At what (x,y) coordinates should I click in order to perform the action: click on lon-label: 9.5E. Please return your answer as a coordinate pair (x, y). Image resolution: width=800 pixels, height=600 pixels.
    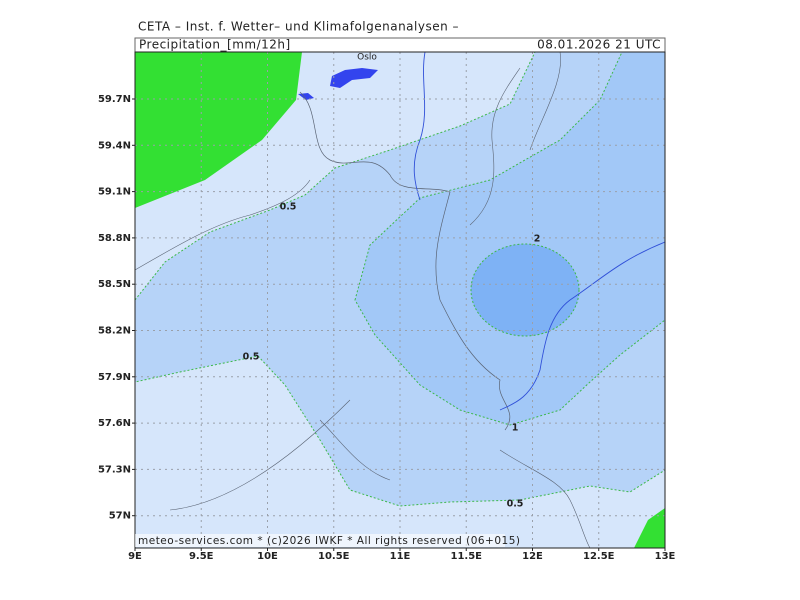
    Looking at the image, I should click on (201, 556).